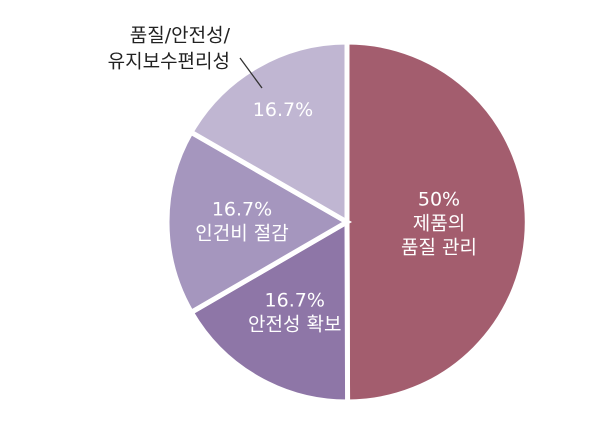 This screenshot has width=600, height=430. I want to click on slice-label-2-line-1: 16.7%, so click(295, 301).